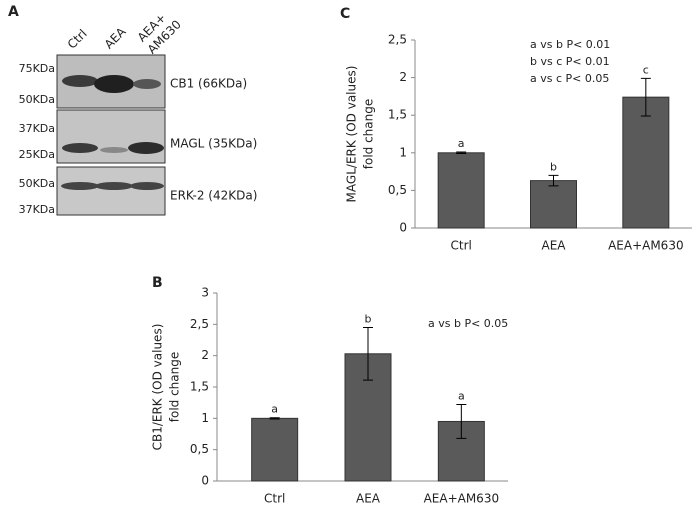  Describe the element at coordinates (37, 68) in the screenshot. I see `marker-label: 75KDa` at that location.